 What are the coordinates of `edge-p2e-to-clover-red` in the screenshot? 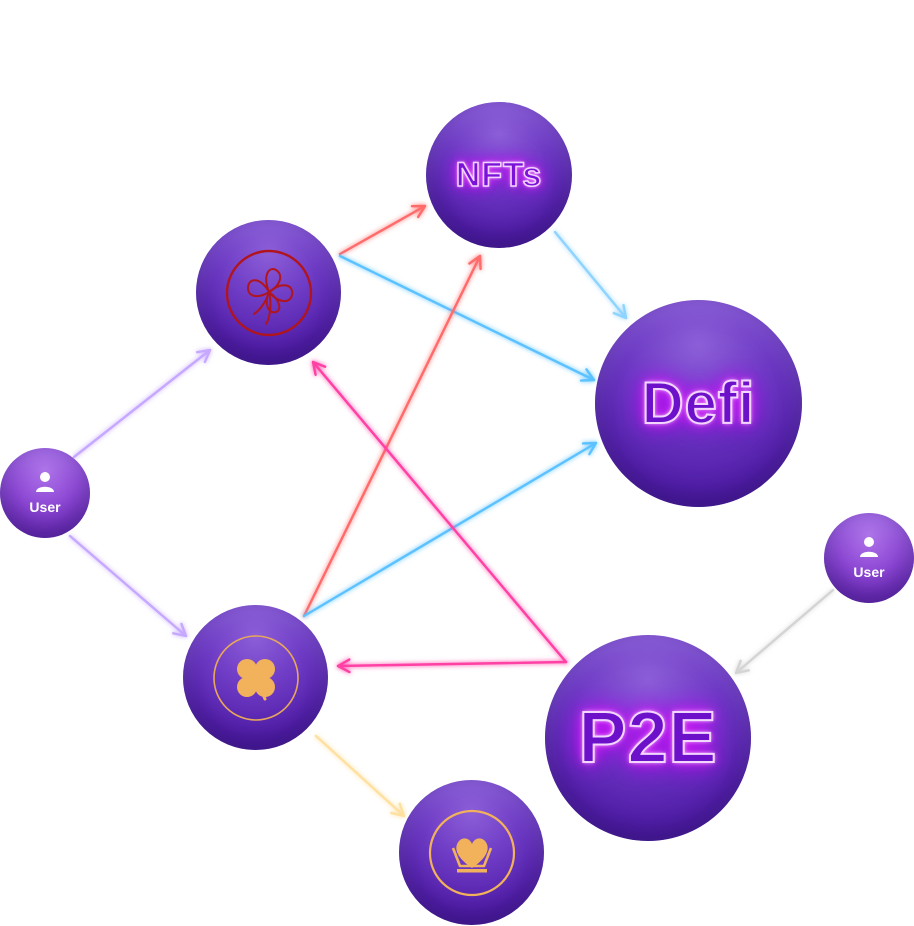 It's located at (439, 512).